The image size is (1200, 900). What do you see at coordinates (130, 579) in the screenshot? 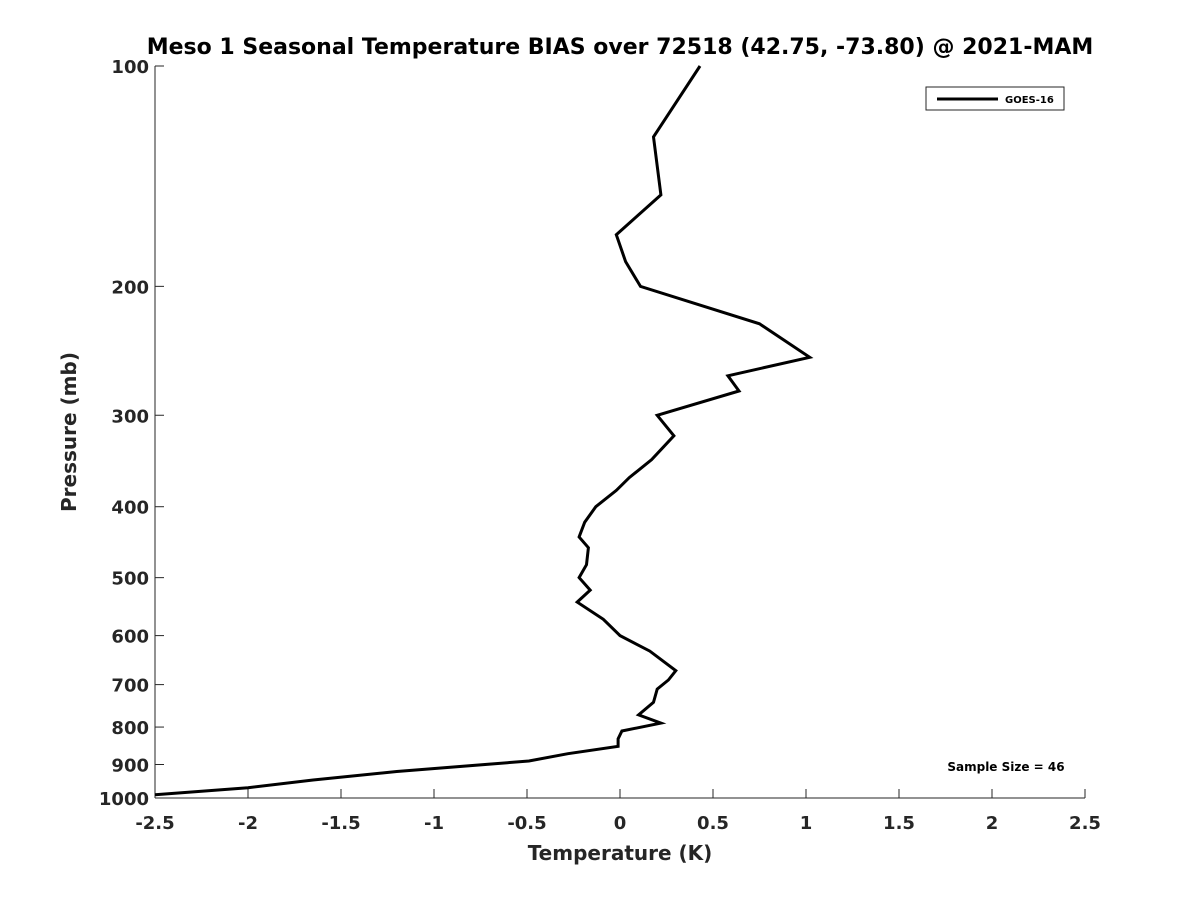
I see `y-tick-label: 500` at bounding box center [130, 579].